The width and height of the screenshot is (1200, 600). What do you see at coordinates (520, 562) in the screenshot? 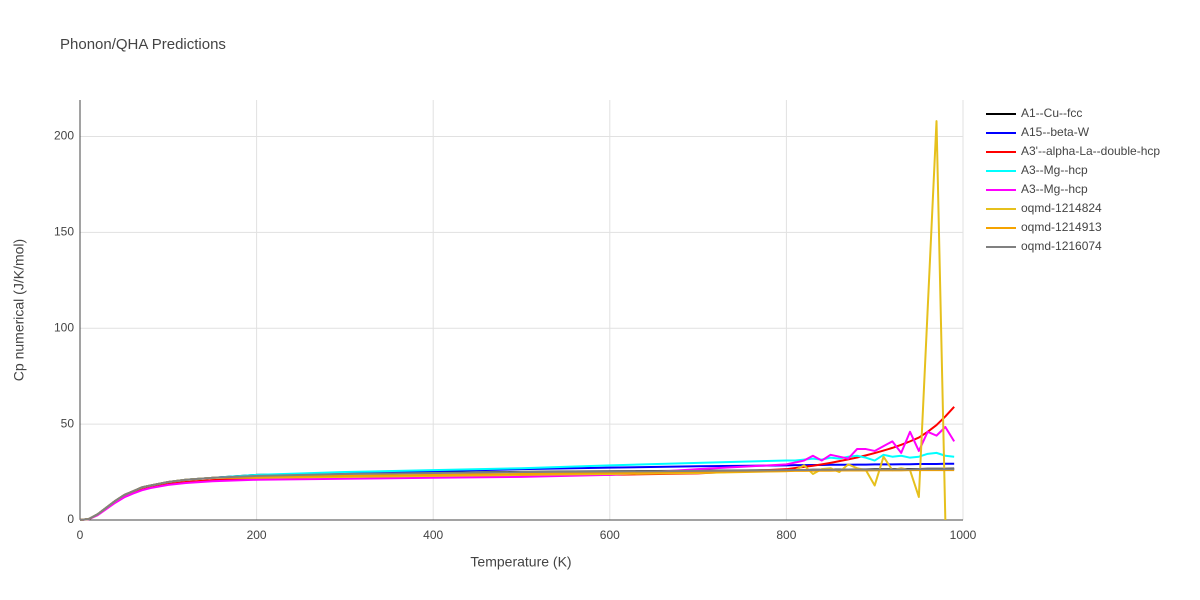
I see `x-axis-title: Temperature (K)` at bounding box center [520, 562].